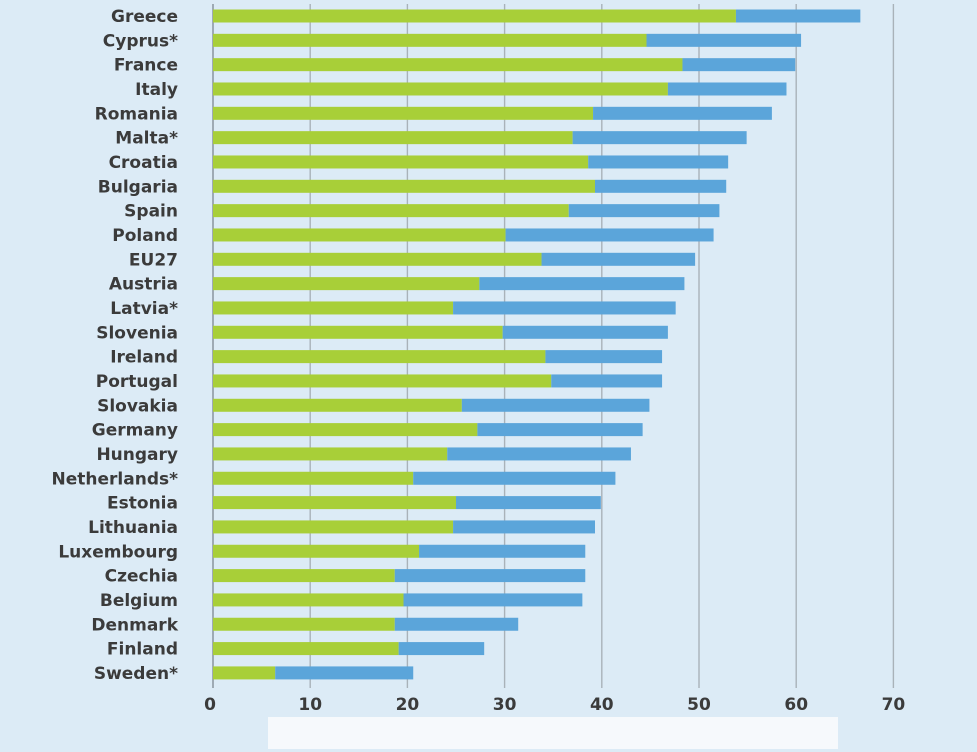  Describe the element at coordinates (137, 382) in the screenshot. I see `category-label: Portugal` at that location.